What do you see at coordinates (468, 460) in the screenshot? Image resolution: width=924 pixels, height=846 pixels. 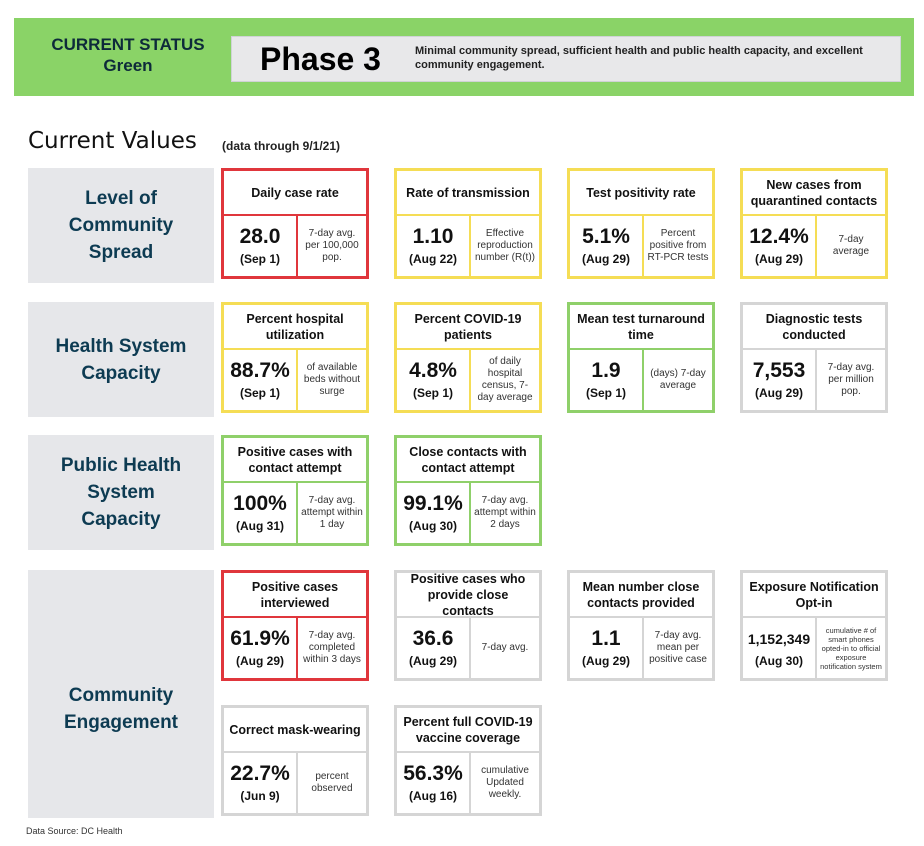 I see `card-title: Close contacts with contact attempt` at bounding box center [468, 460].